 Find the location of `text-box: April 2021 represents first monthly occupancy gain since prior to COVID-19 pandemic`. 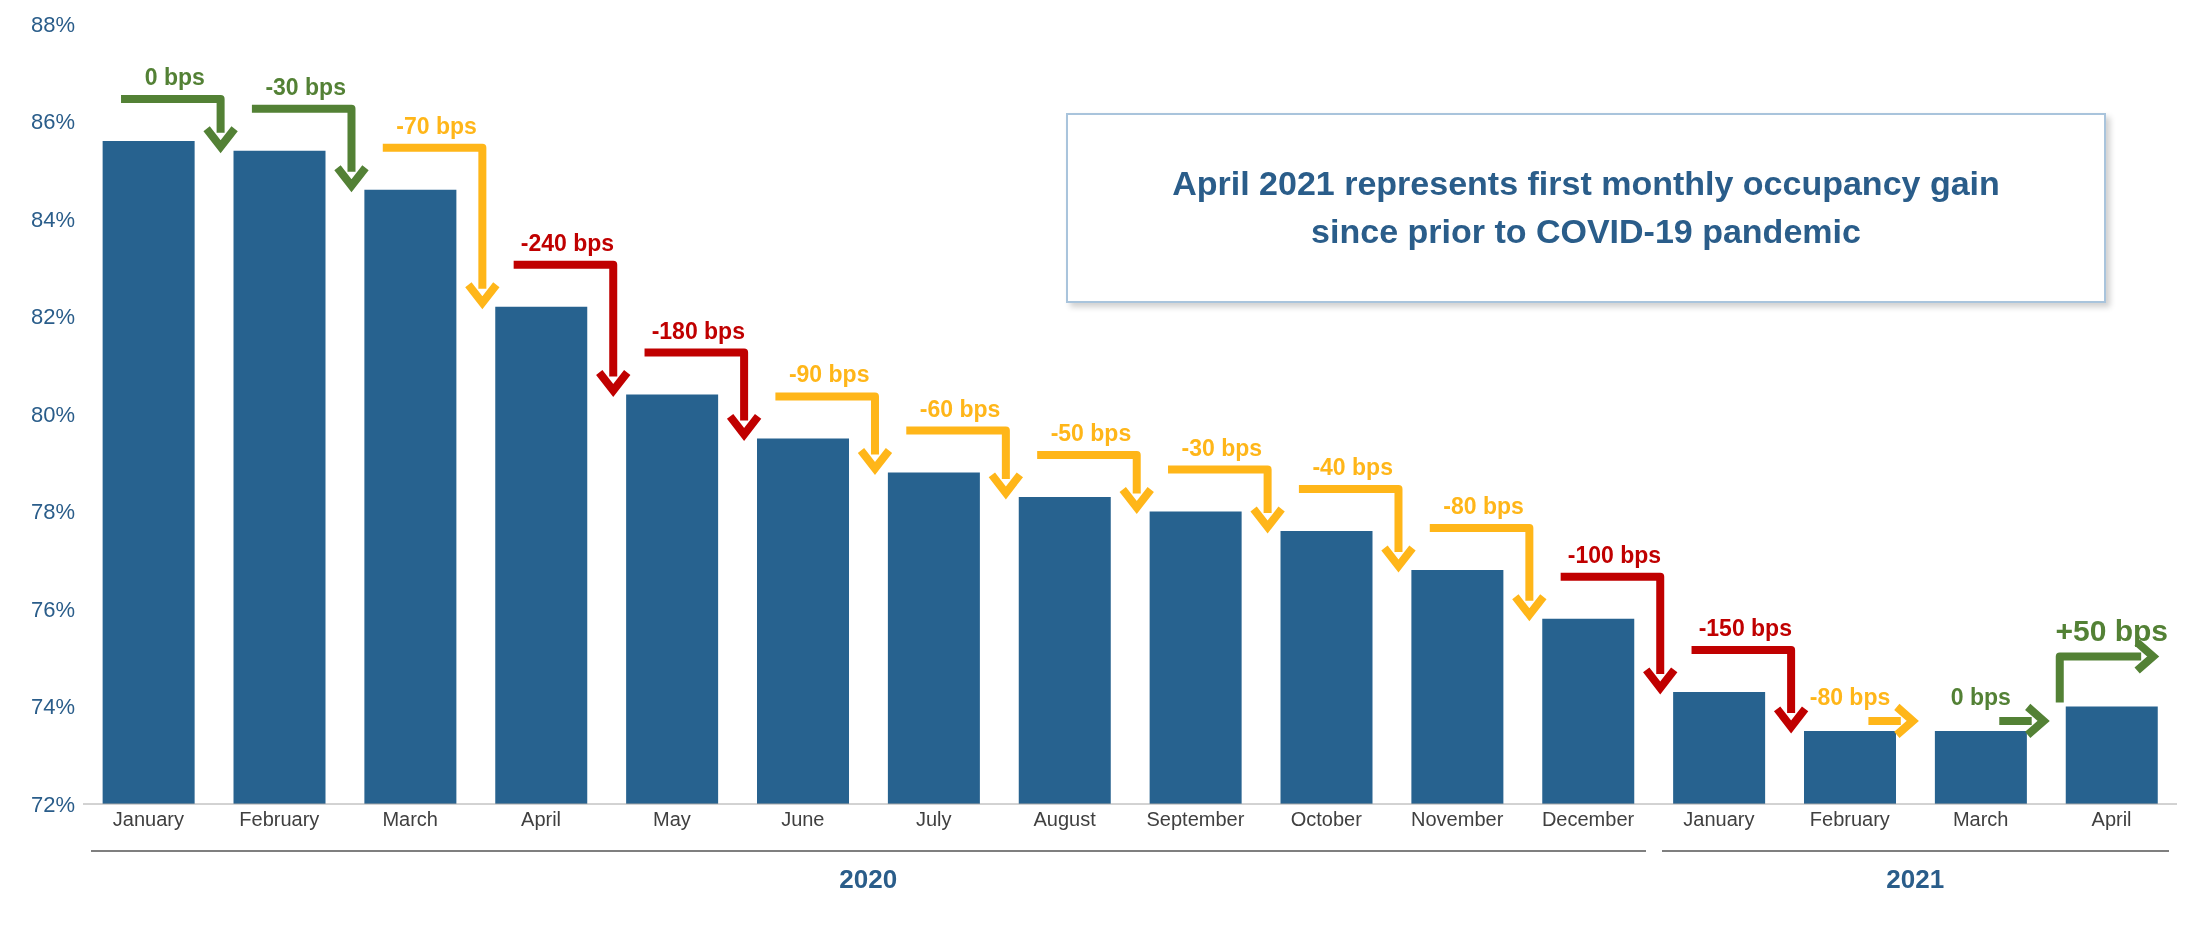

text-box: April 2021 represents first monthly occupancy gain since prior to COVID-19 pandemic is located at coordinates (1586, 208).